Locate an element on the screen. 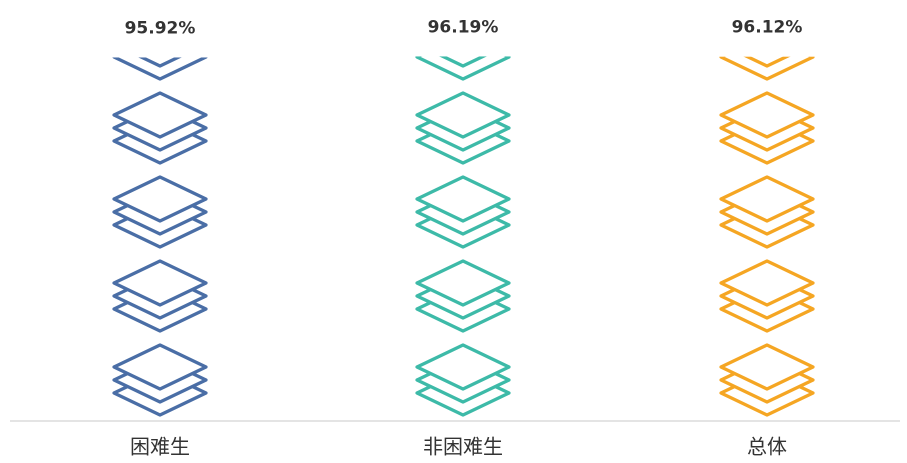 Image resolution: width=907 pixels, height=463 pixels. value-label: 96.19% is located at coordinates (463, 27).